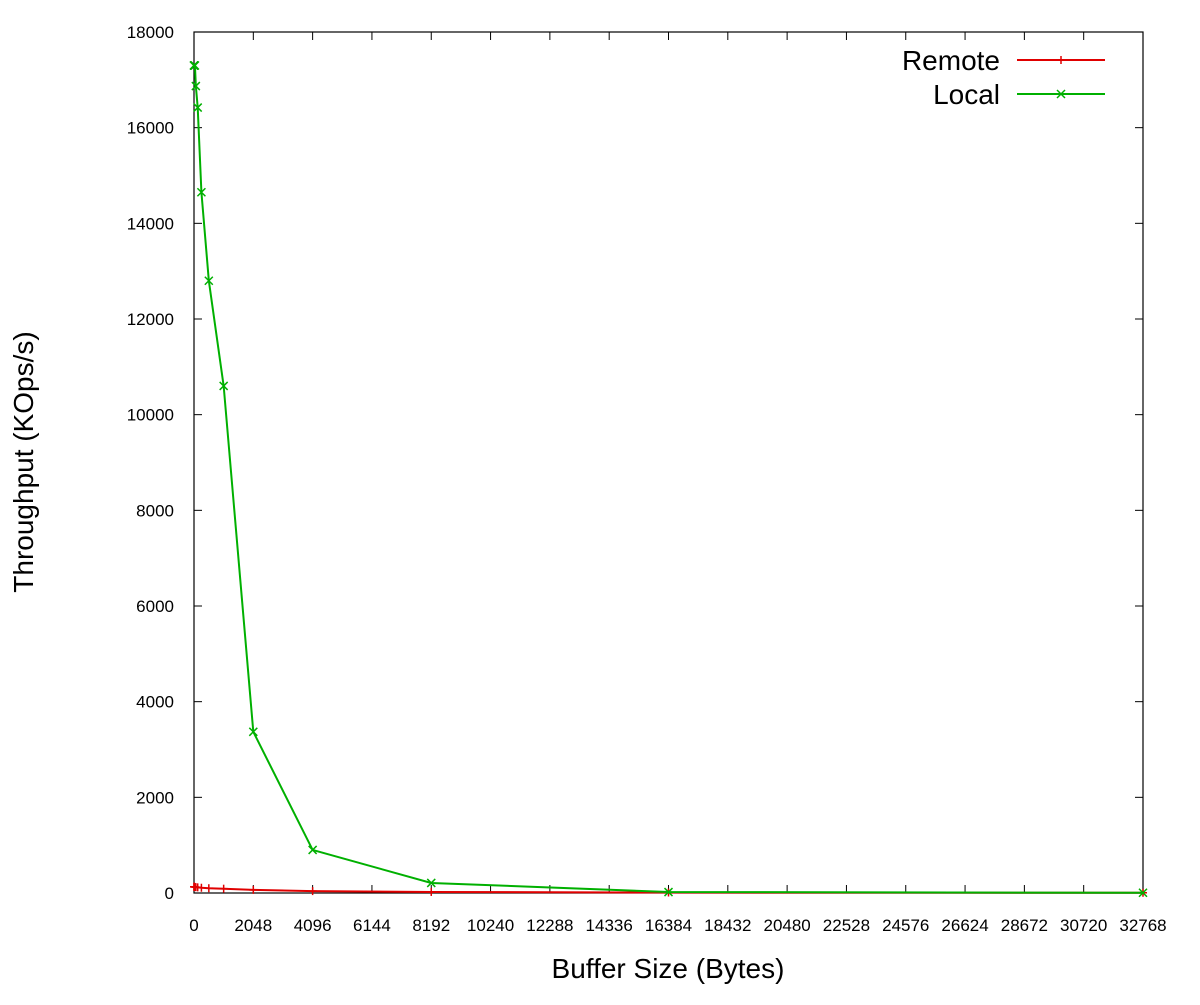  I want to click on y-tick-label: 18000, so click(150, 32).